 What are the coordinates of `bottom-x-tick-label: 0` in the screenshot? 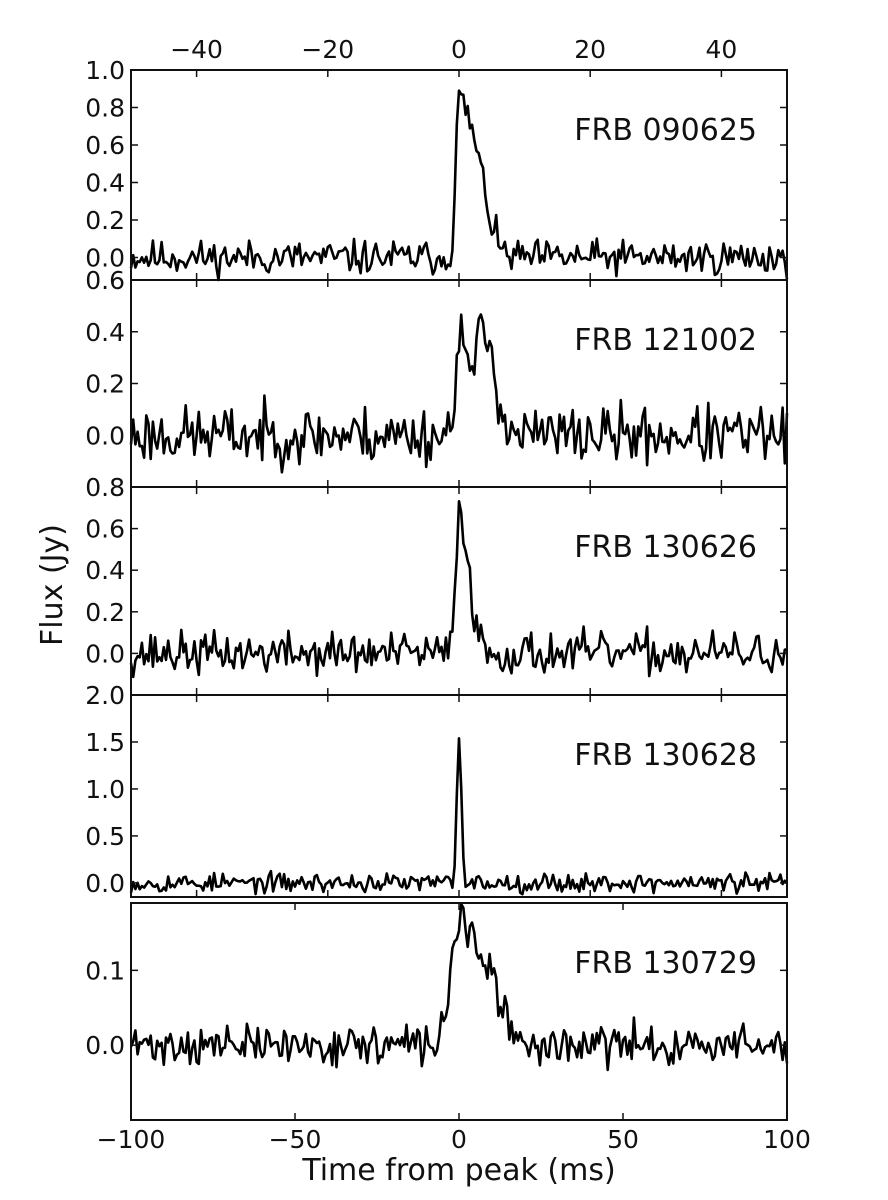 It's located at (459, 1139).